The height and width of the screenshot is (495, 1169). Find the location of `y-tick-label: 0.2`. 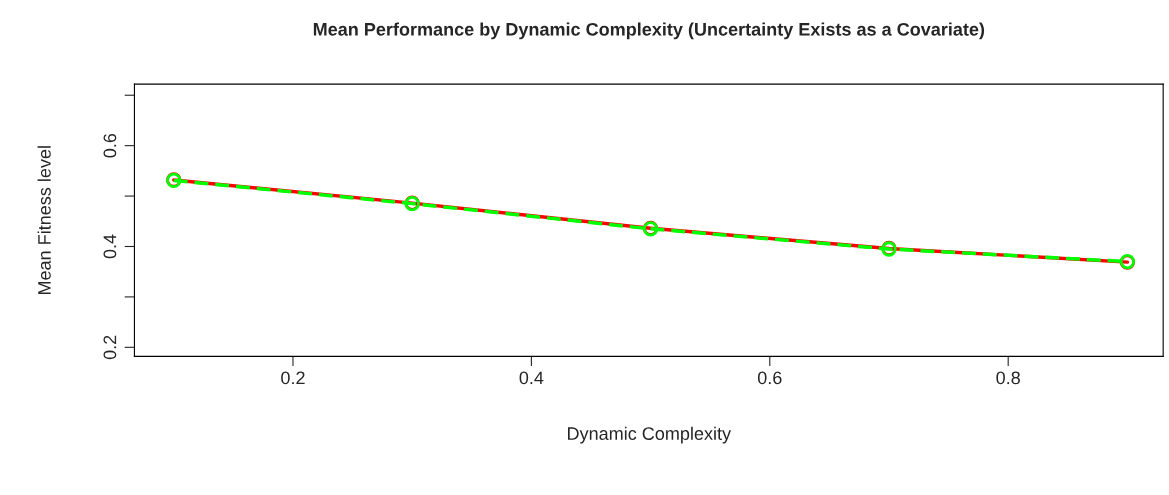

y-tick-label: 0.2 is located at coordinates (110, 347).